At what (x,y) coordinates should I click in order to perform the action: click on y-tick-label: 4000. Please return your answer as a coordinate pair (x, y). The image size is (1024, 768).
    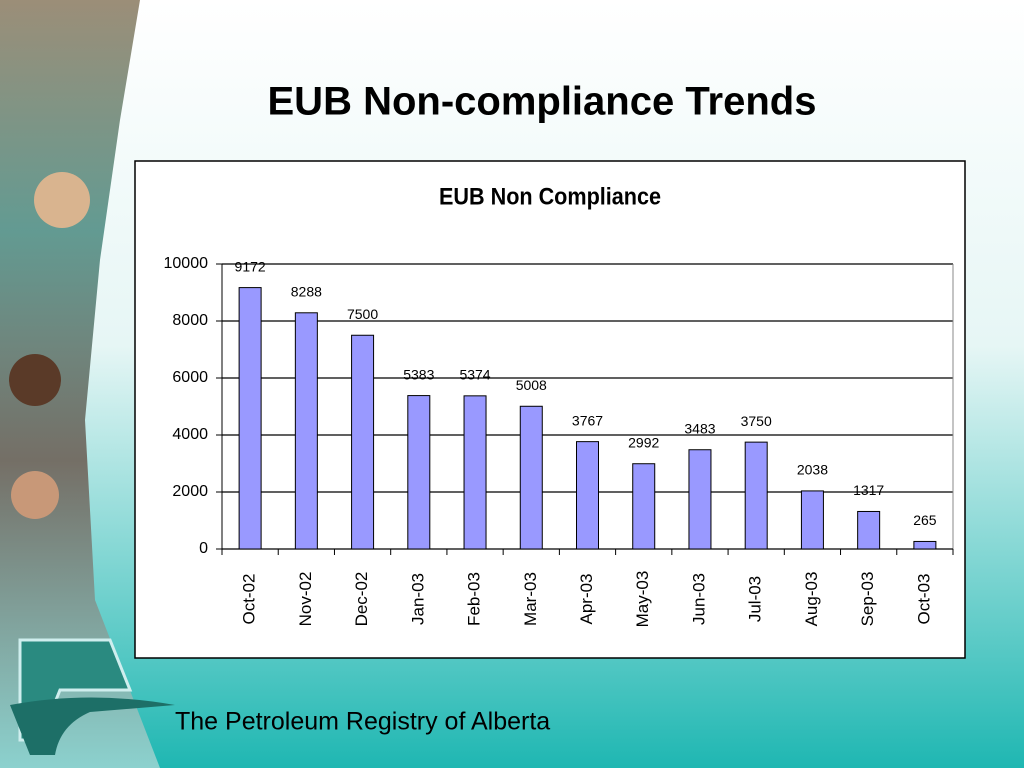
    Looking at the image, I should click on (190, 434).